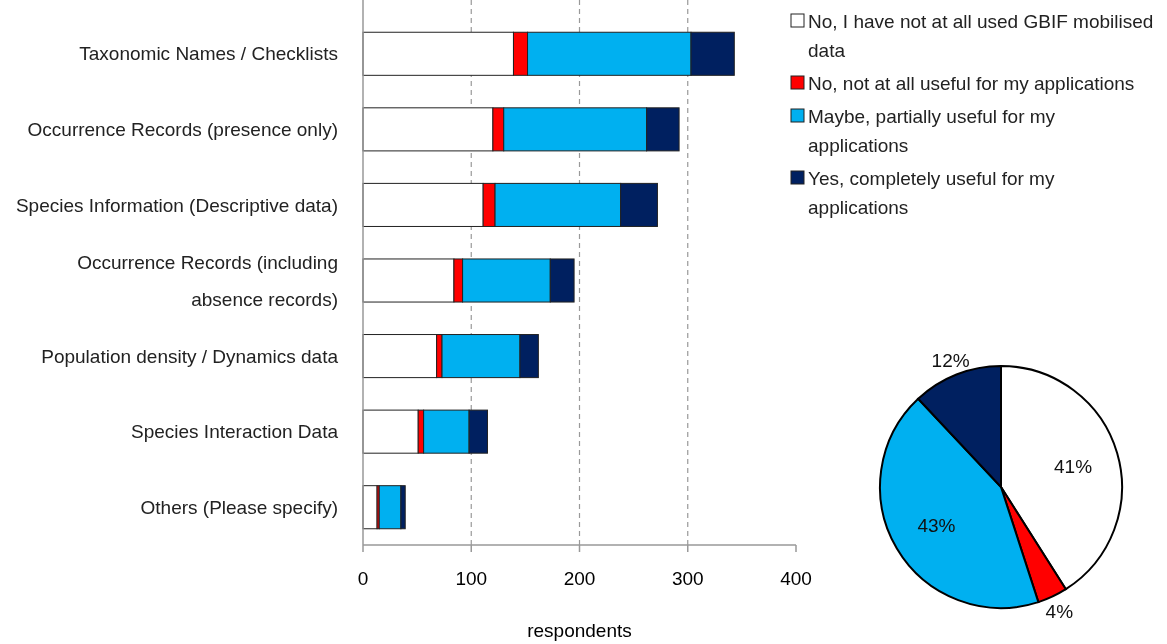 The height and width of the screenshot is (644, 1167). I want to click on data-label: 41%, so click(1073, 467).